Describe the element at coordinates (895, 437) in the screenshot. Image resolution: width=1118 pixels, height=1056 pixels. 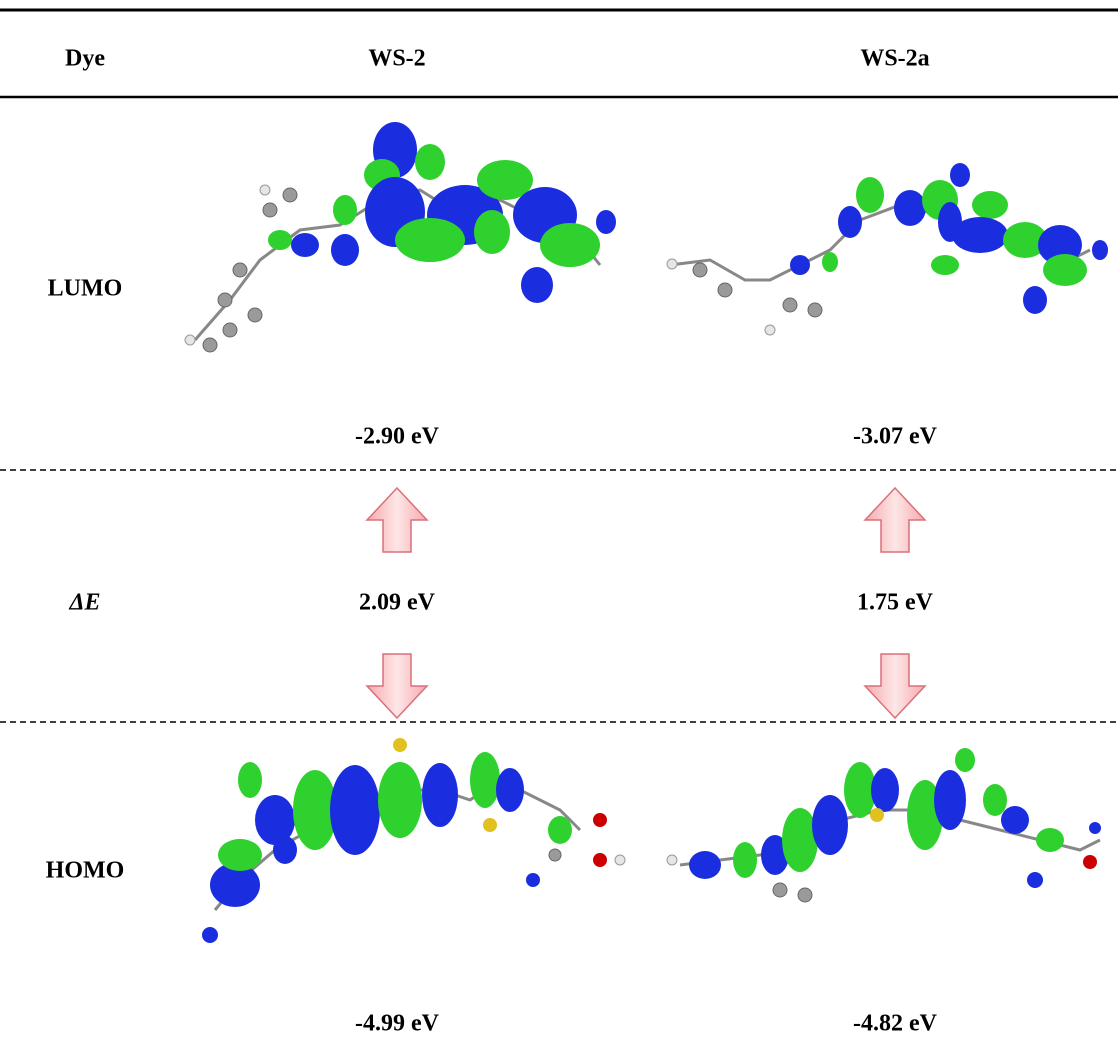
I see `energy-value: -3.07 eV` at that location.